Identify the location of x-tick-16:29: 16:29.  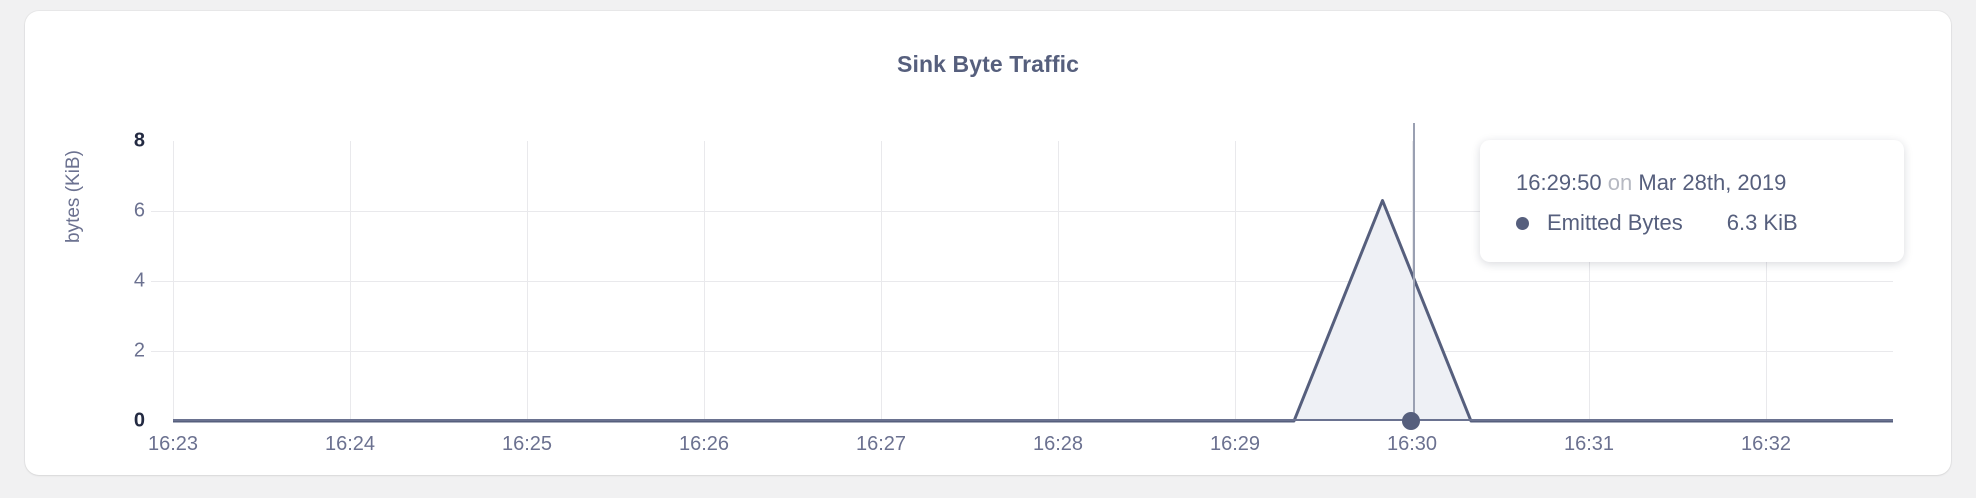
(1235, 444).